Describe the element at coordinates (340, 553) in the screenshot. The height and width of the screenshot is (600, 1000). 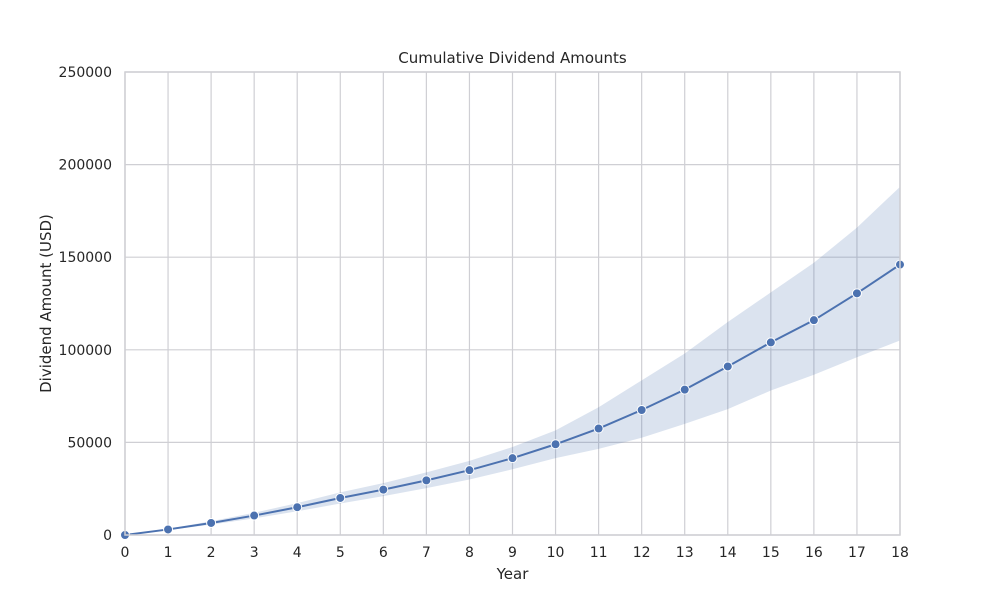
I see `x-tick-label: 5` at that location.